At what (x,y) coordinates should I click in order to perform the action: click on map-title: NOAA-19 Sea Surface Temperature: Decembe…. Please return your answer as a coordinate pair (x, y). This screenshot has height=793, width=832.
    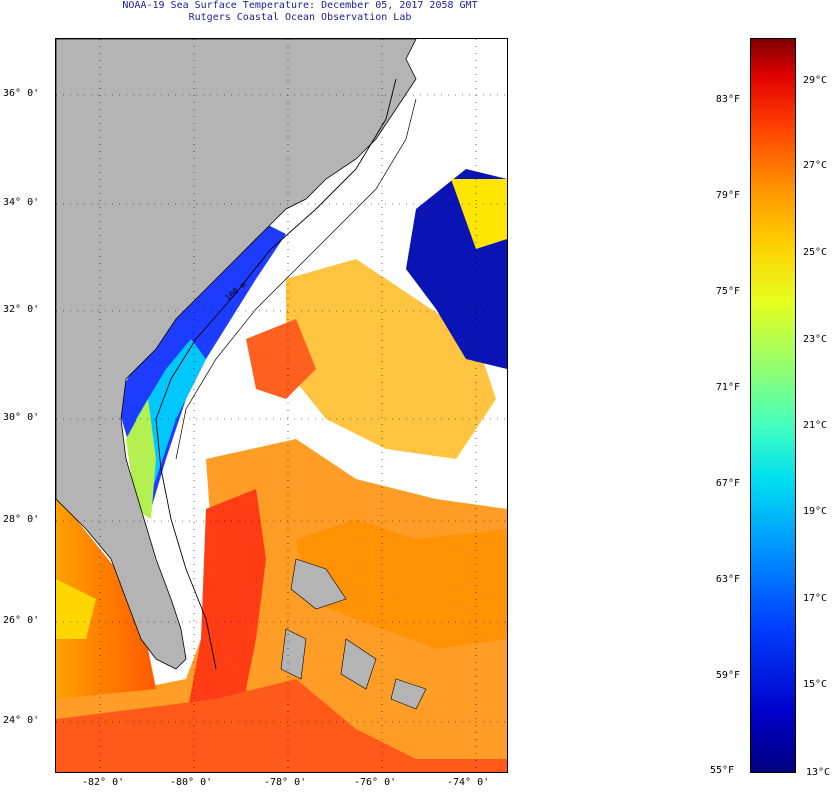
    Looking at the image, I should click on (300, 12).